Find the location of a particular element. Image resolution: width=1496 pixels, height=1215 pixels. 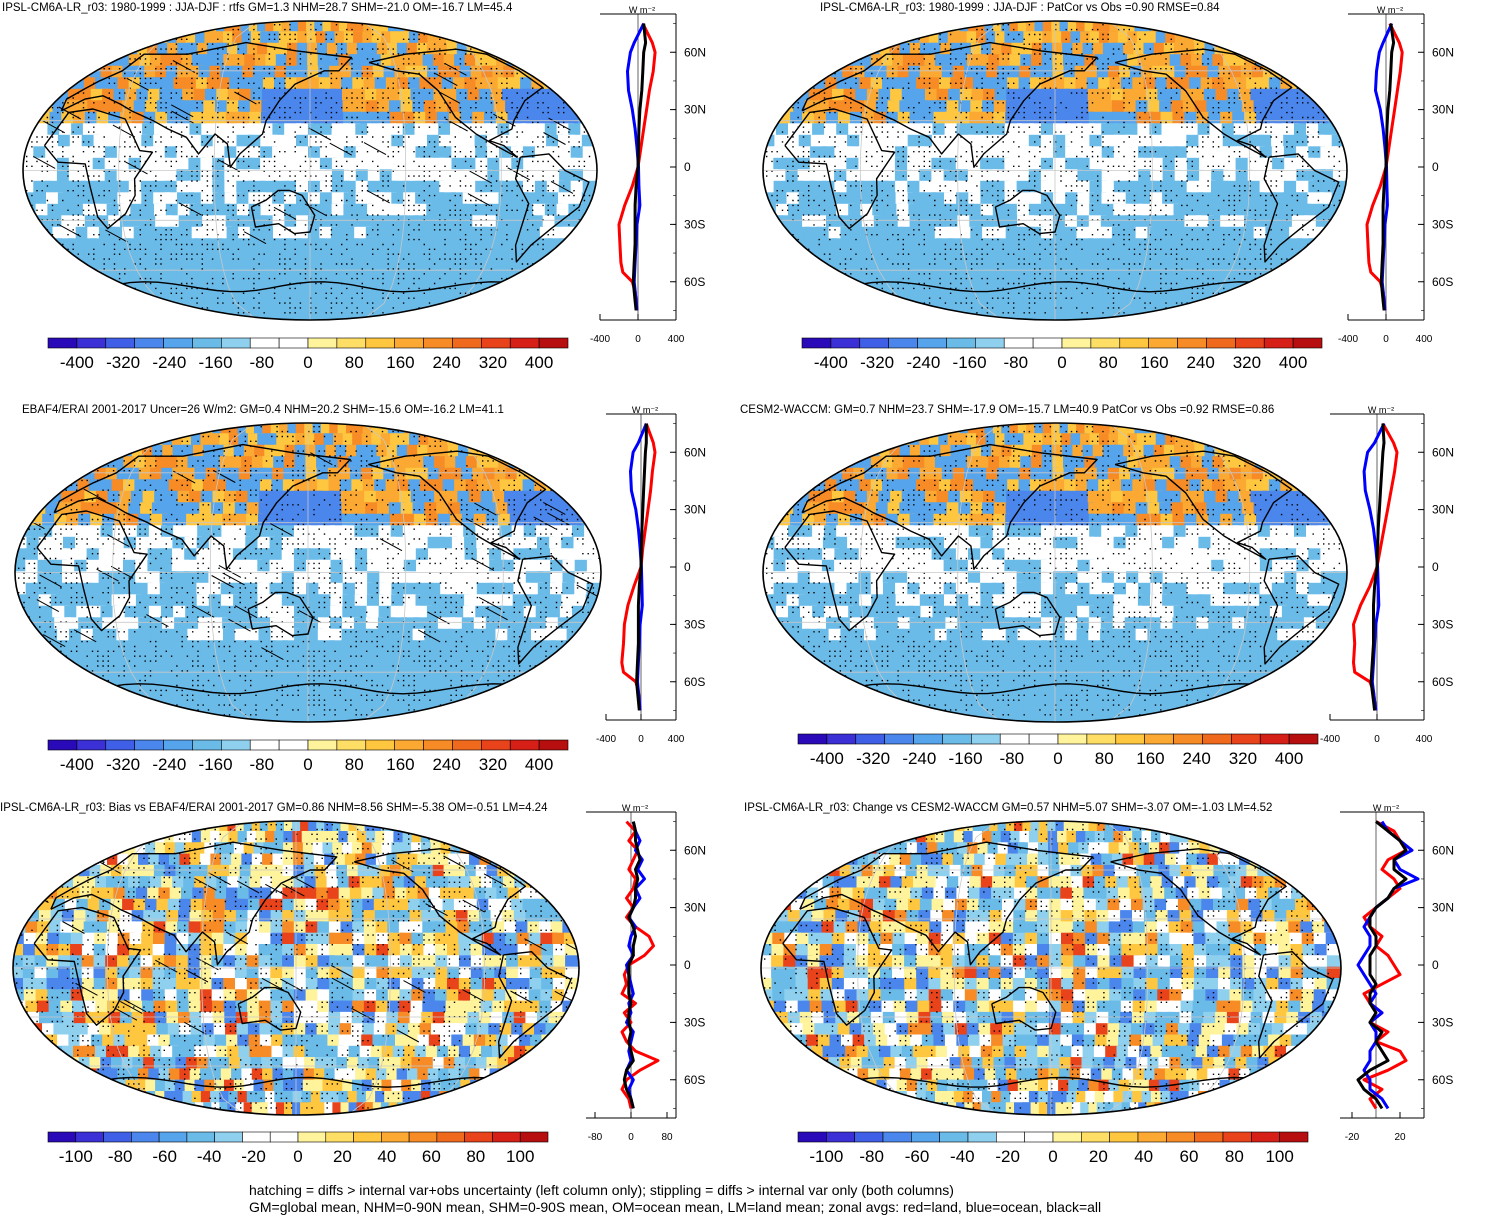

colorbar-tick-label: -240 is located at coordinates (169, 764).